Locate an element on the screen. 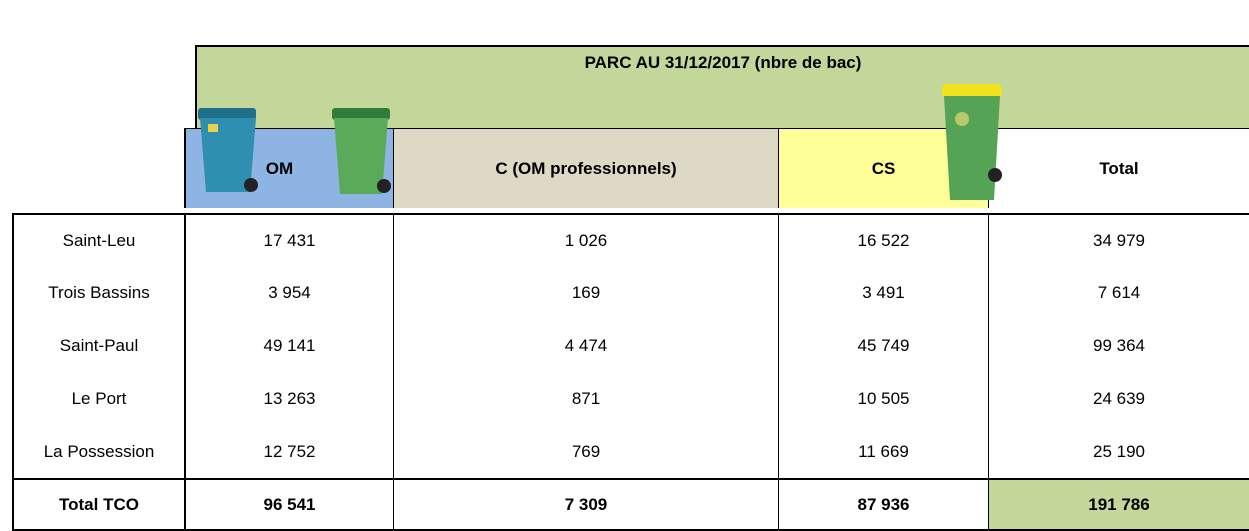 The width and height of the screenshot is (1249, 531). total-value: 96 541 is located at coordinates (288, 504).